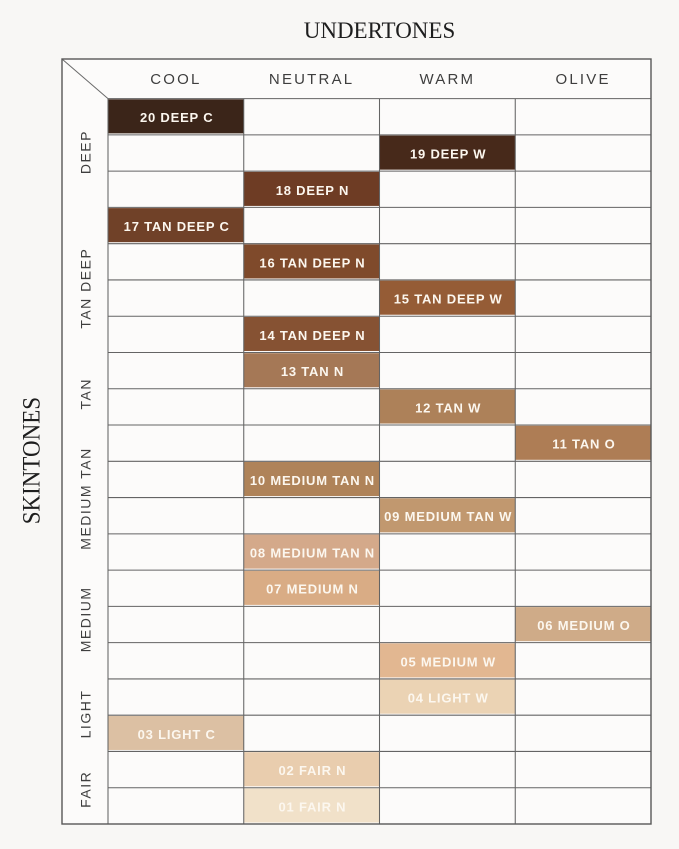 The width and height of the screenshot is (679, 849). I want to click on svg-text: OLIVE, so click(583, 79).